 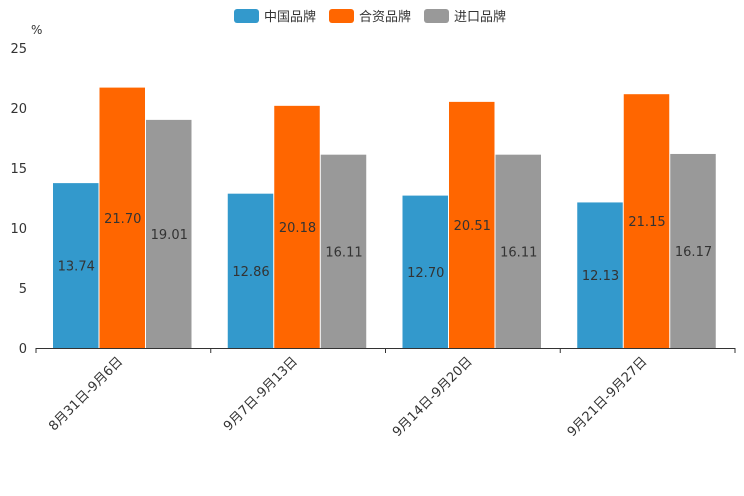 I want to click on data-label: 12.86, so click(x=250, y=272).